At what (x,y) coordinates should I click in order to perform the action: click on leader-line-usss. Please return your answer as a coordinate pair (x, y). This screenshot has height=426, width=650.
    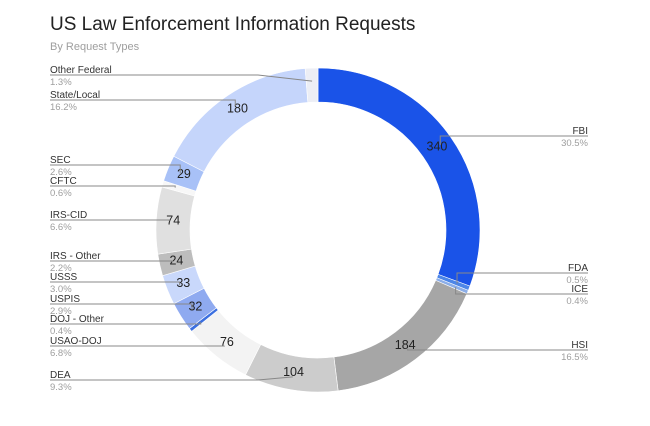
    Looking at the image, I should click on (115, 283).